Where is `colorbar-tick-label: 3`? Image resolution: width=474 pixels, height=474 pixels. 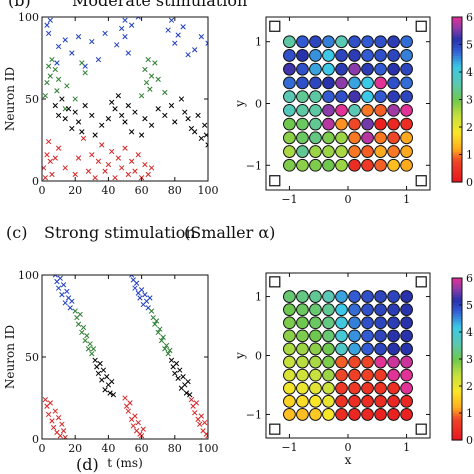 colorbar-tick-label: 3 is located at coordinates (469, 100).